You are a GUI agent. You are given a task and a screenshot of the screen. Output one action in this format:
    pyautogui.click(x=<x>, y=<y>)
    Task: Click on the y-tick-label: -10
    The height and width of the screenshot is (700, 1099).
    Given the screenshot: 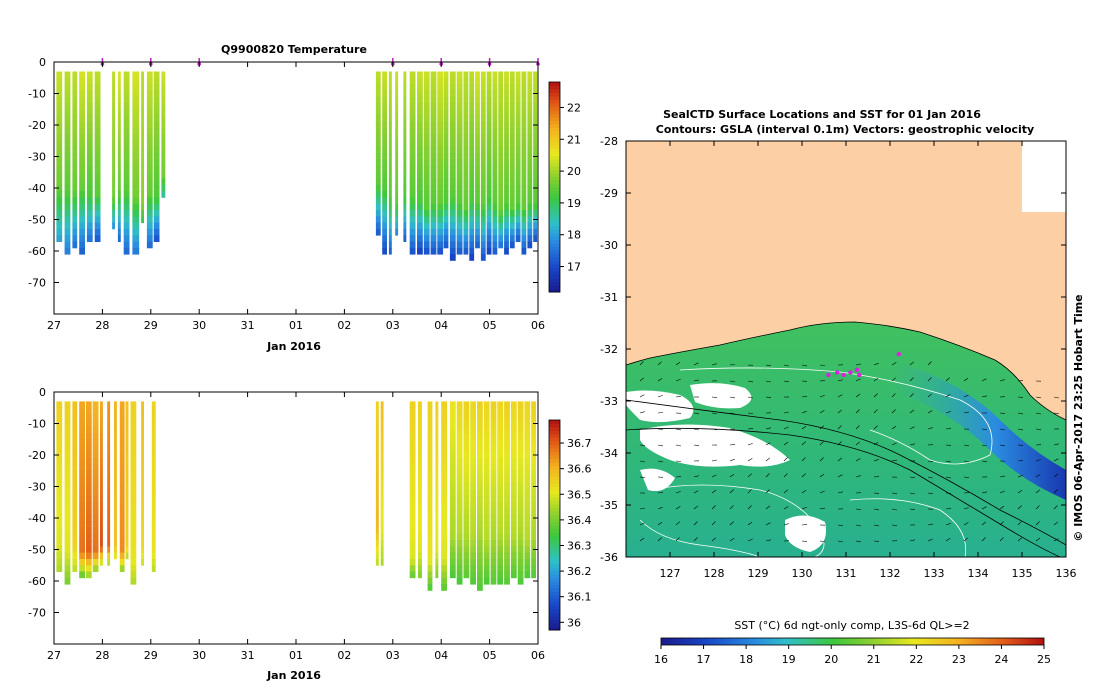 What is the action you would take?
    pyautogui.click(x=37, y=94)
    